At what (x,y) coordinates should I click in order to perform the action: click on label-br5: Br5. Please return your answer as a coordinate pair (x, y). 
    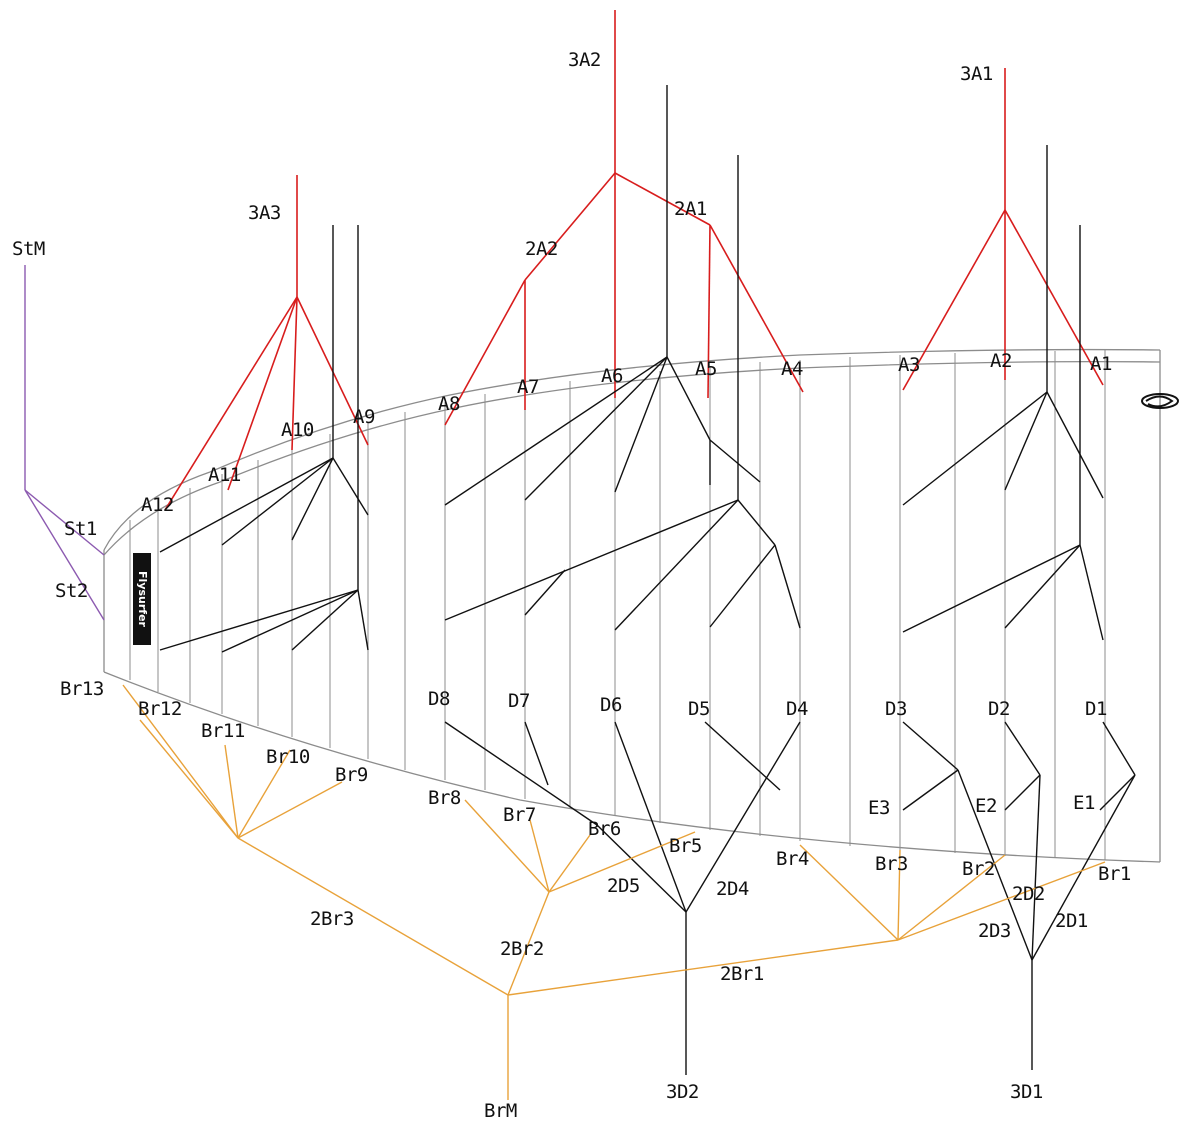
    Looking at the image, I should click on (685, 846).